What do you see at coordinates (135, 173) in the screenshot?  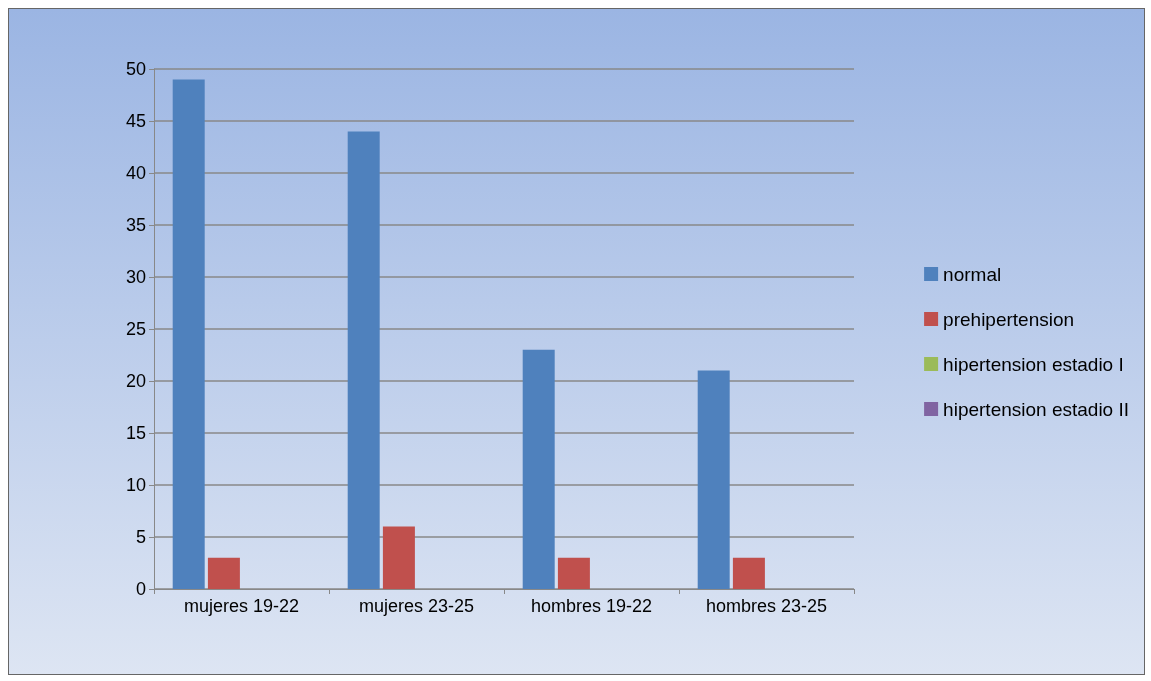 I see `y-tick-label: 40` at bounding box center [135, 173].